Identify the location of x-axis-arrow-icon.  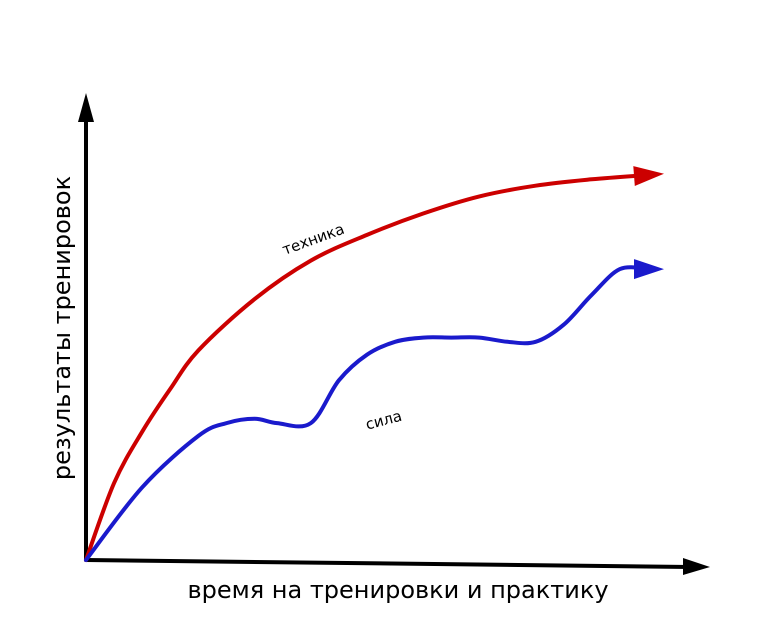
(696, 566).